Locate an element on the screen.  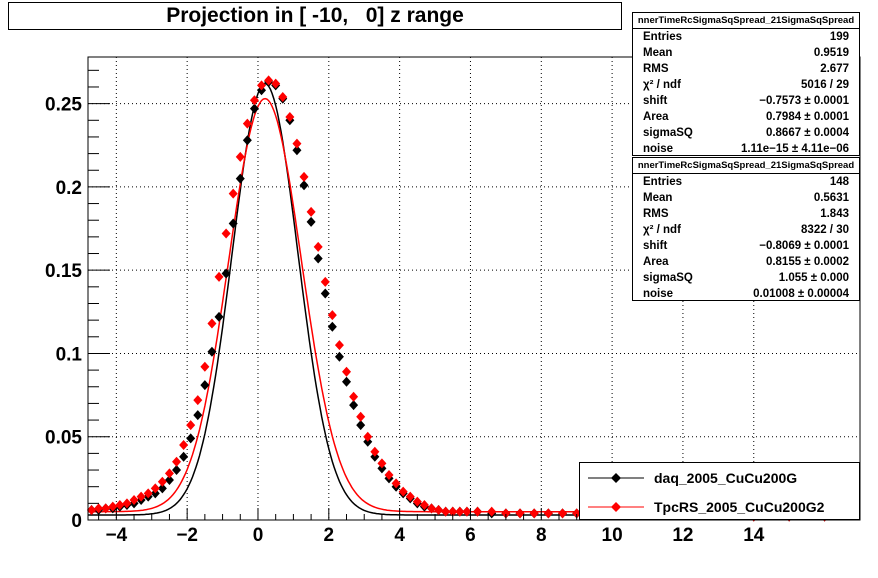
y-tick-label: 0.25 is located at coordinates (63, 105).